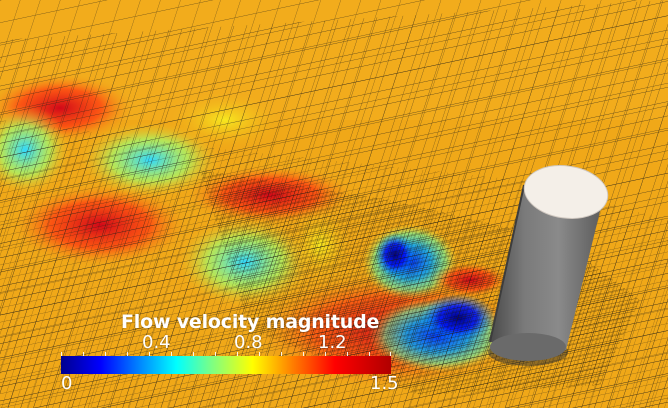 This screenshot has height=408, width=668. I want to click on color-scale-bar, so click(226, 365).